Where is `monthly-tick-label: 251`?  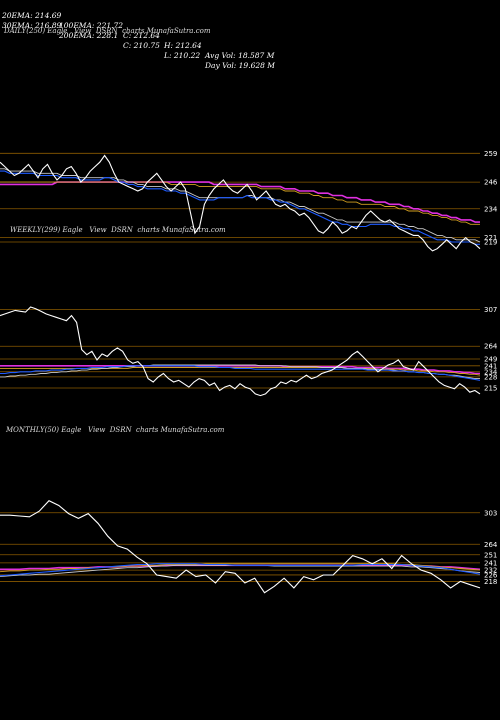
monthly-tick-label: 251 is located at coordinates (490, 555).